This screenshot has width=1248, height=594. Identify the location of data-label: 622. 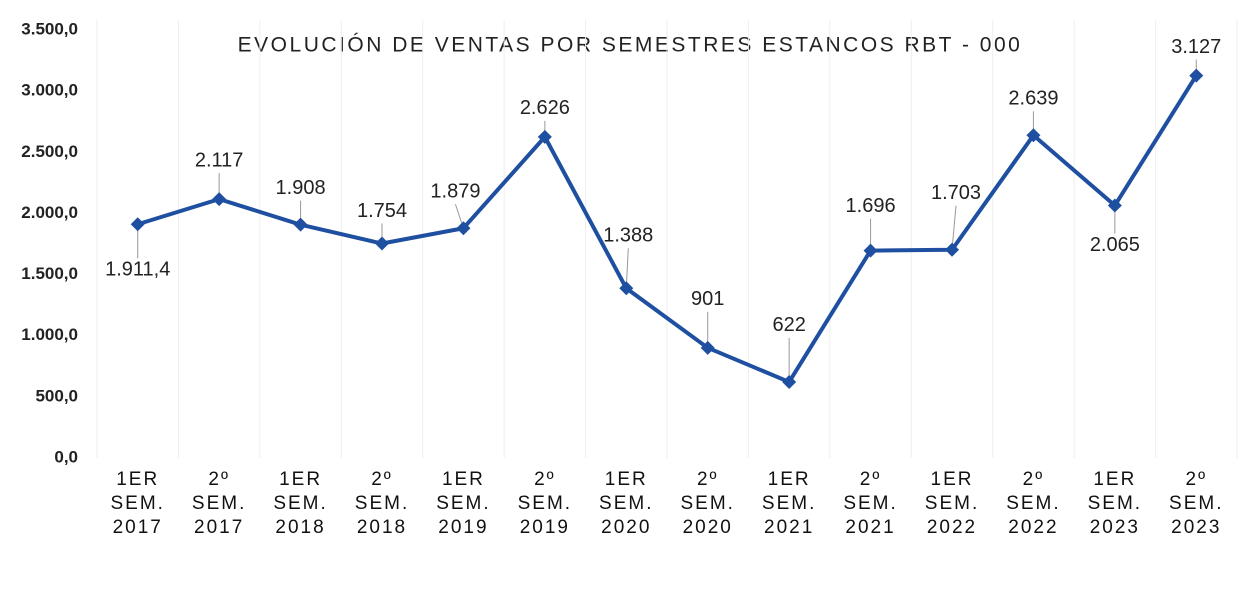
(788, 325).